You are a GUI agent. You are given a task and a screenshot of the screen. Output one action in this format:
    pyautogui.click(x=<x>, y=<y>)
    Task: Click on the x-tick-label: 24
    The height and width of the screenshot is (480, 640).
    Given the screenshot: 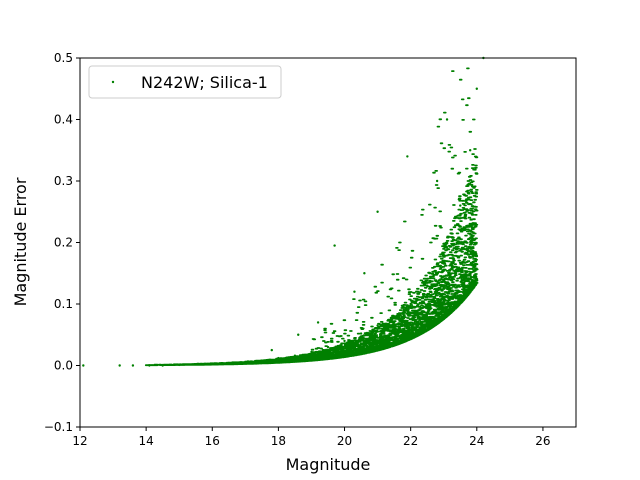 What is the action you would take?
    pyautogui.click(x=476, y=441)
    